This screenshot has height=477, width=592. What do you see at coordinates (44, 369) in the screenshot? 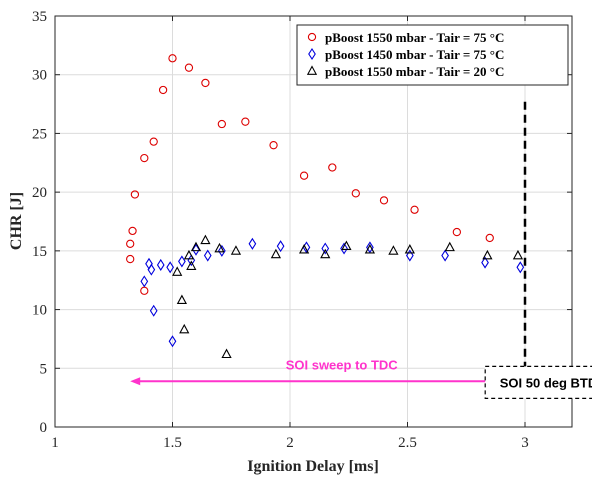
I see `y-tick-label: 5` at bounding box center [44, 369].